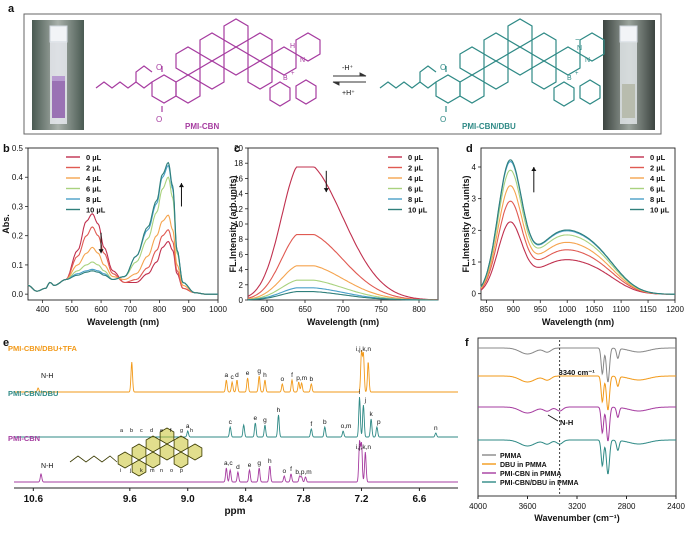  What do you see at coordinates (594, 309) in the screenshot?
I see `x-tick-label: 1050` at bounding box center [594, 309].